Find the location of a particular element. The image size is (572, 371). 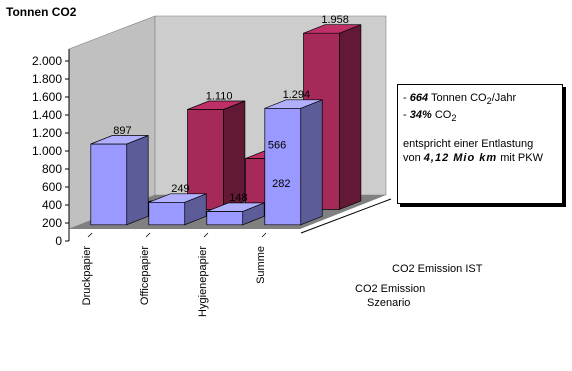

note-line-1-prefix: - is located at coordinates (406, 98).